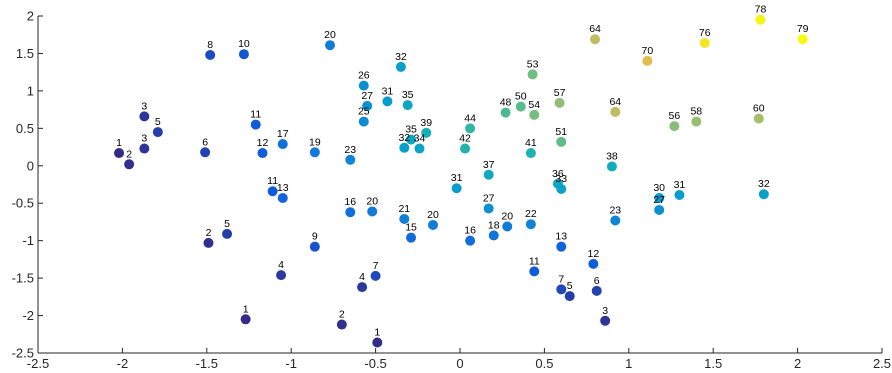 This screenshot has height=373, width=892. Describe the element at coordinates (615, 102) in the screenshot. I see `point-label: 64` at that location.